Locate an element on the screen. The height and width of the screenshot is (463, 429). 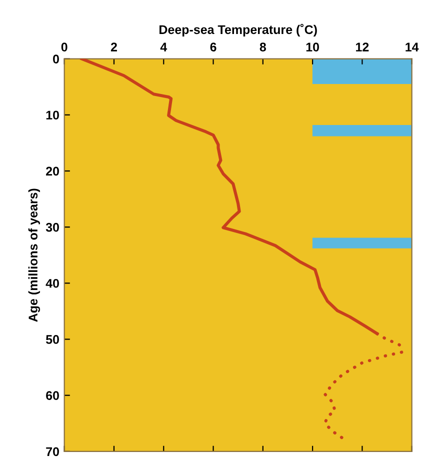
x-tick-label: 4 is located at coordinates (164, 47).